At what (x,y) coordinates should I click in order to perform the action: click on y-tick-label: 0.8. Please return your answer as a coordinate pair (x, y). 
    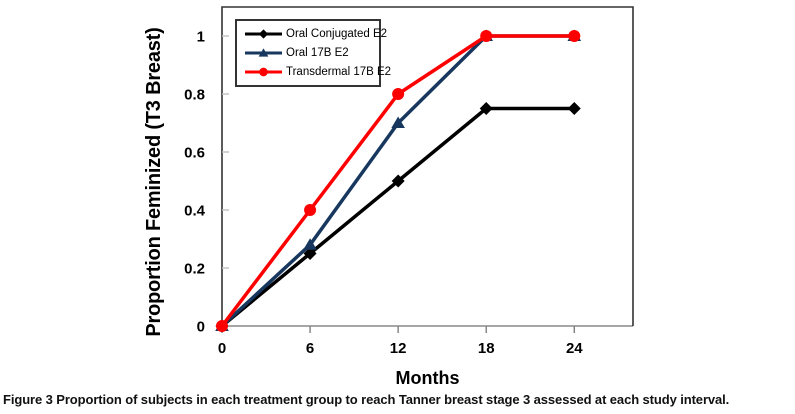
    Looking at the image, I should click on (194, 95).